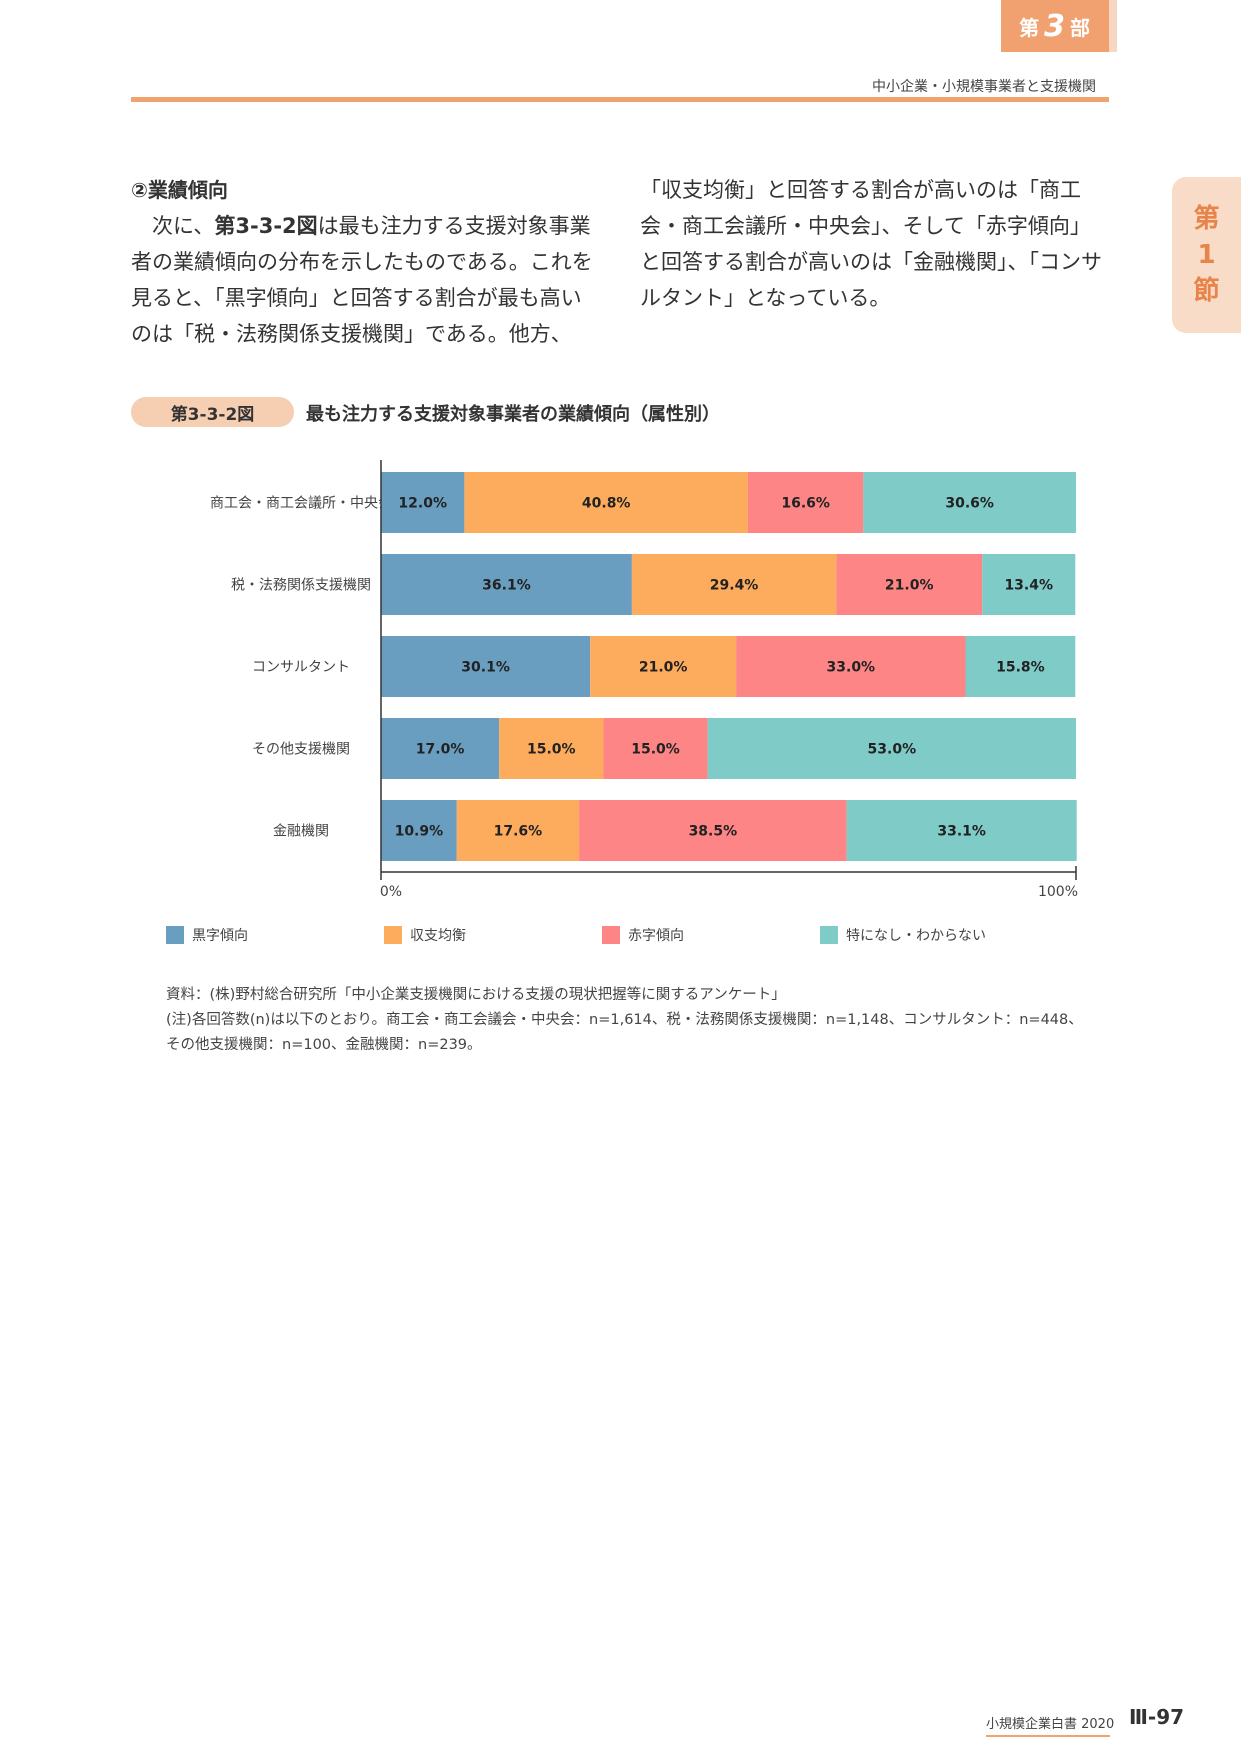 The image size is (1241, 1754). What do you see at coordinates (301, 503) in the screenshot?
I see `category-label: 商工会・商工会議所・中央会` at bounding box center [301, 503].